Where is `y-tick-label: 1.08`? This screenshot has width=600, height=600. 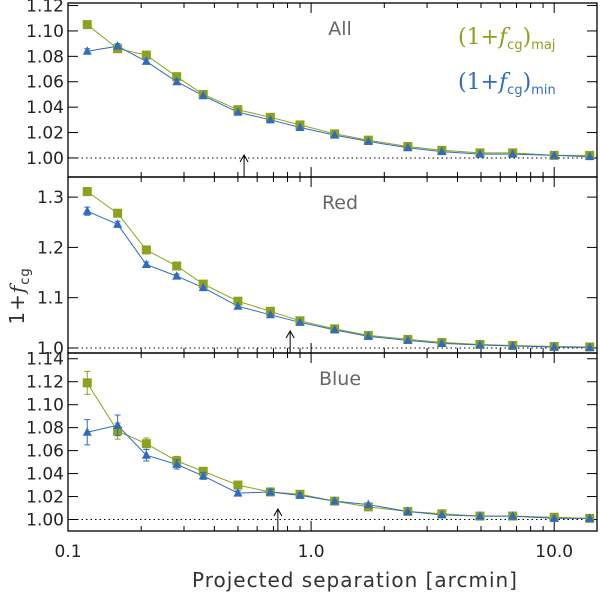
y-tick-label: 1.08 is located at coordinates (45, 429).